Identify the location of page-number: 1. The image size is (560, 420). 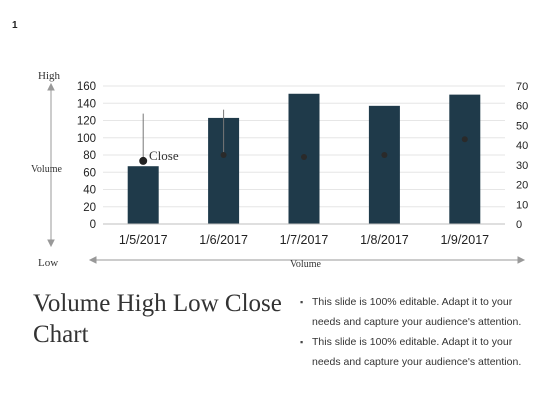
(15, 25).